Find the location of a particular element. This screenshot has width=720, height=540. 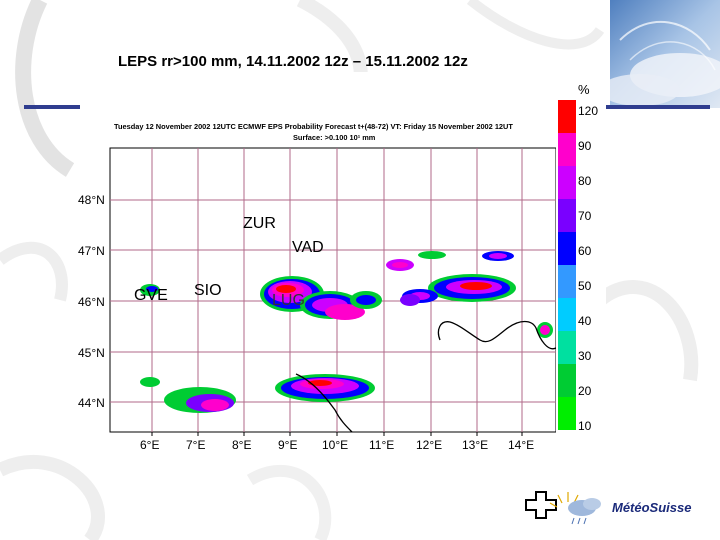

colorbar-level: 30 is located at coordinates (585, 356).